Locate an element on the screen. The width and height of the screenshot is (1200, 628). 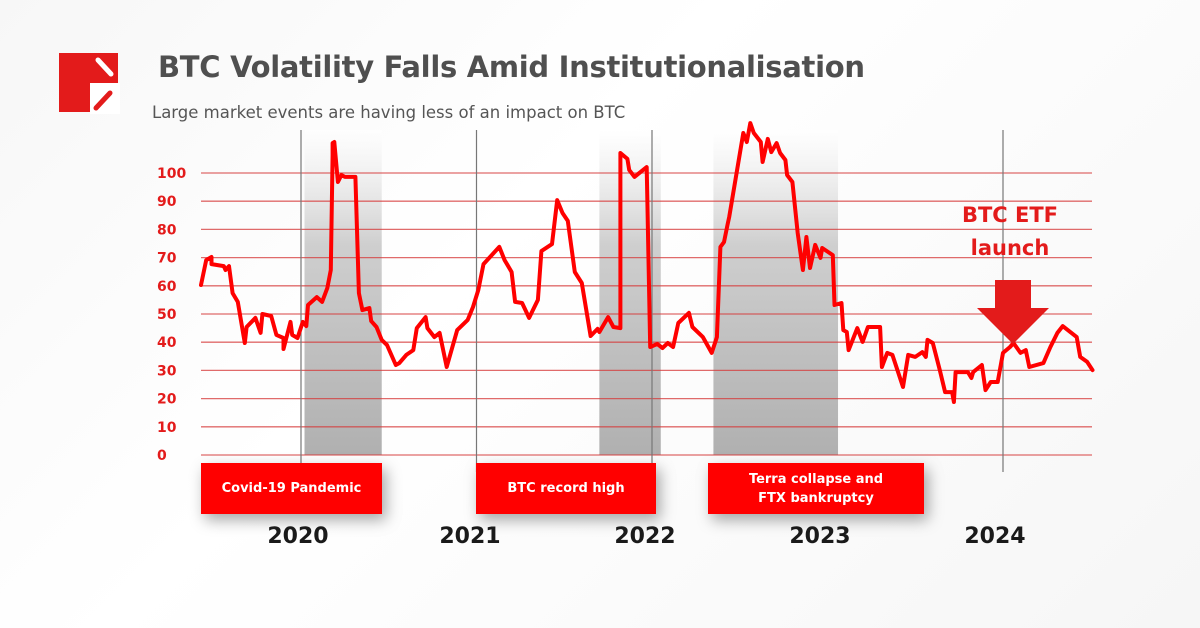
event-label-terra-ftx: Terra collapse and FTX bankruptcy is located at coordinates (816, 488).